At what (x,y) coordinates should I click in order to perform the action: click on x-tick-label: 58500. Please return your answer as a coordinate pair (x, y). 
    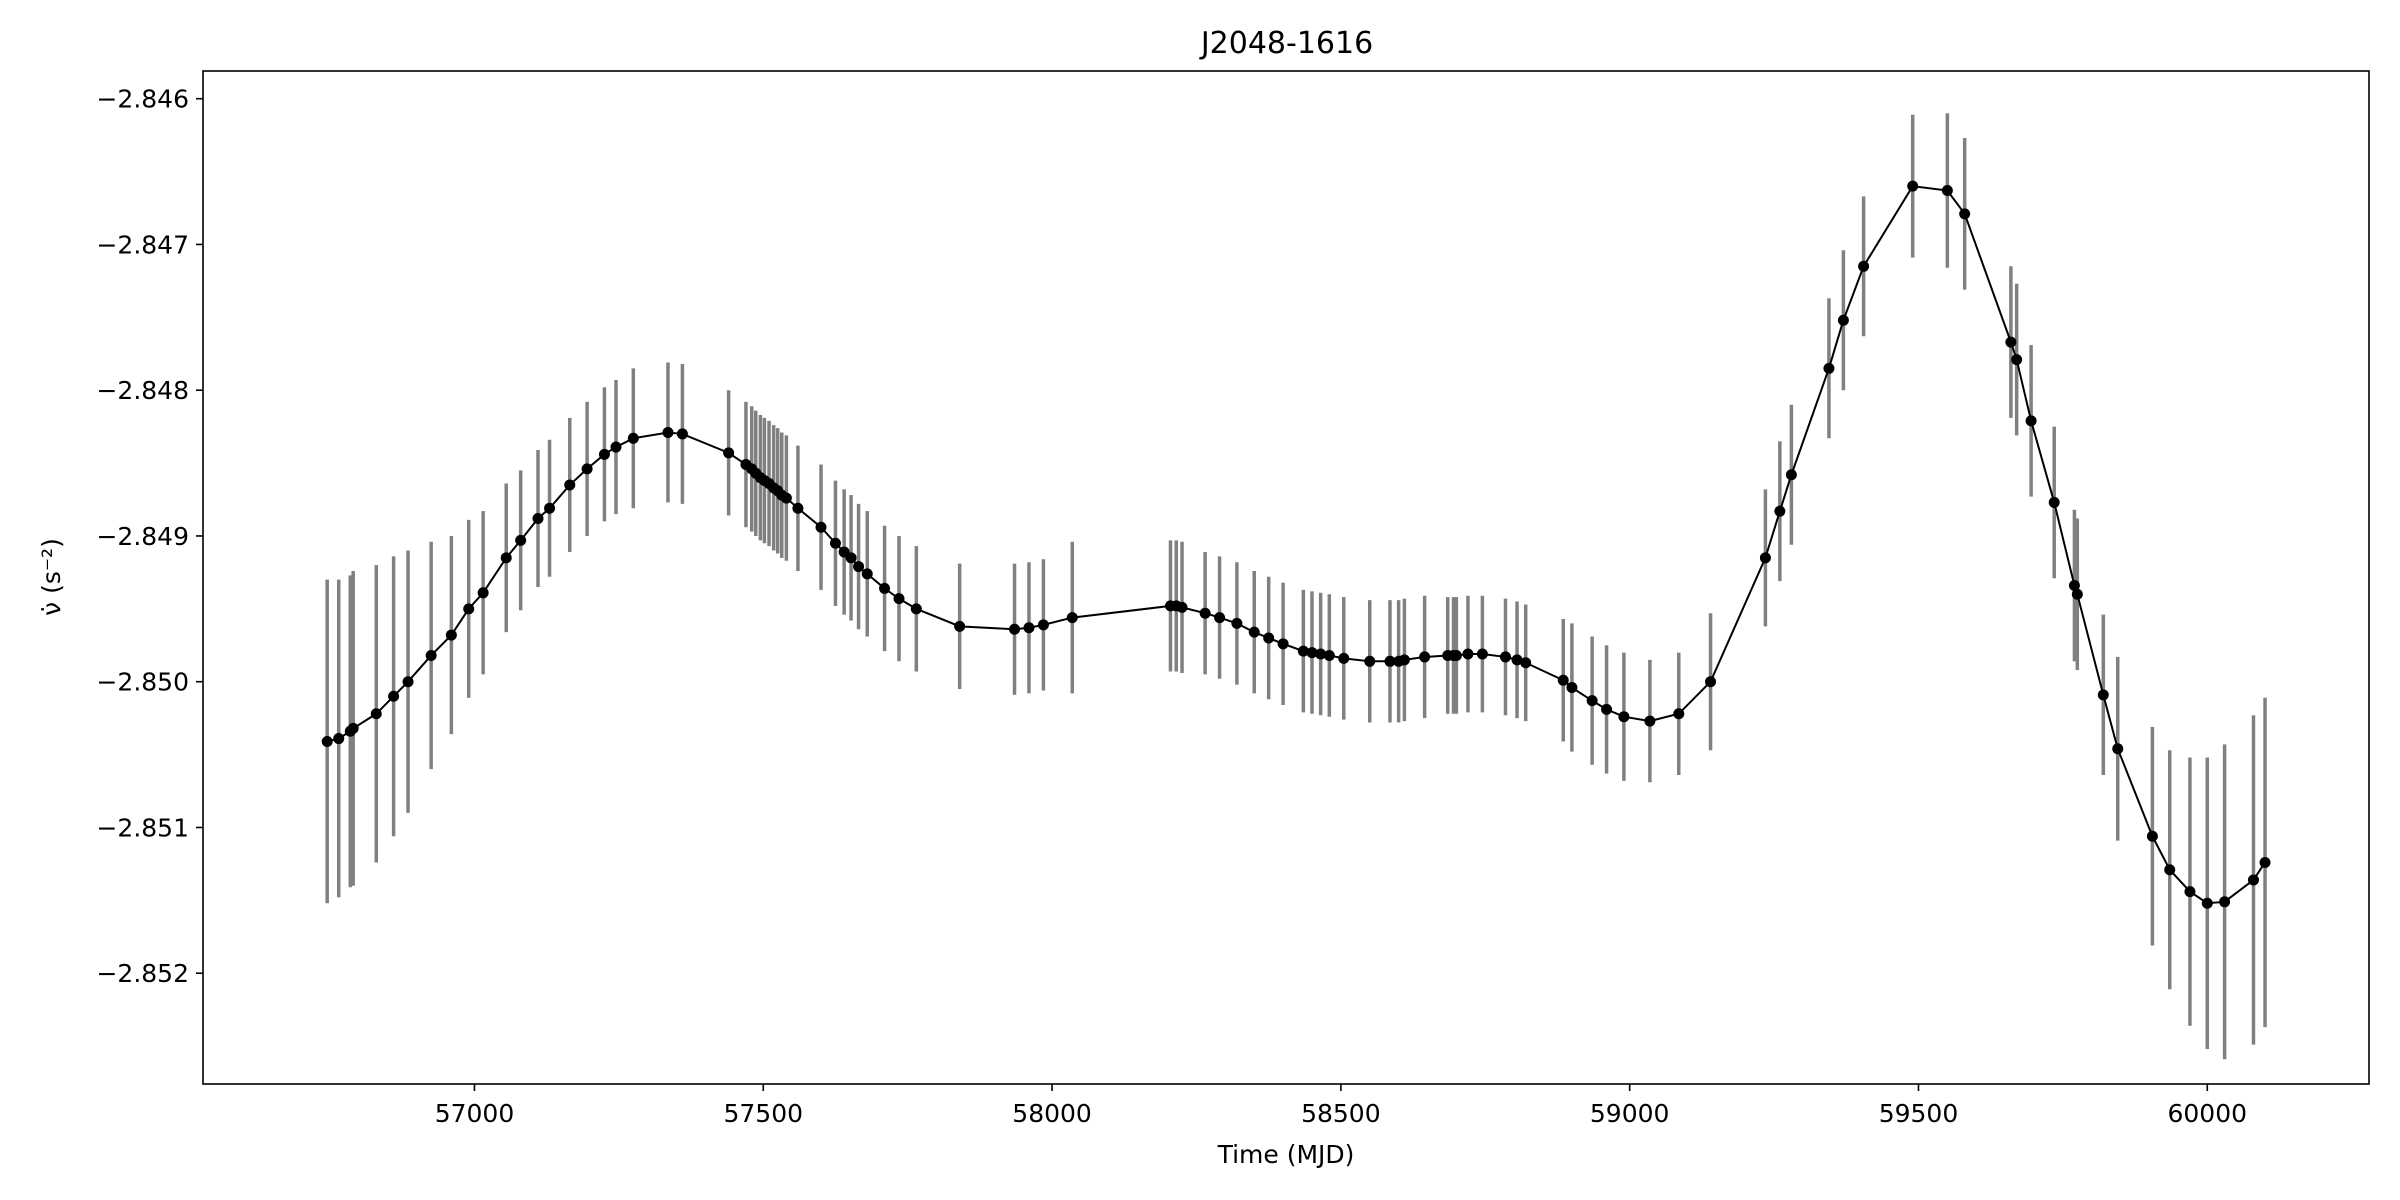
    Looking at the image, I should click on (1341, 1113).